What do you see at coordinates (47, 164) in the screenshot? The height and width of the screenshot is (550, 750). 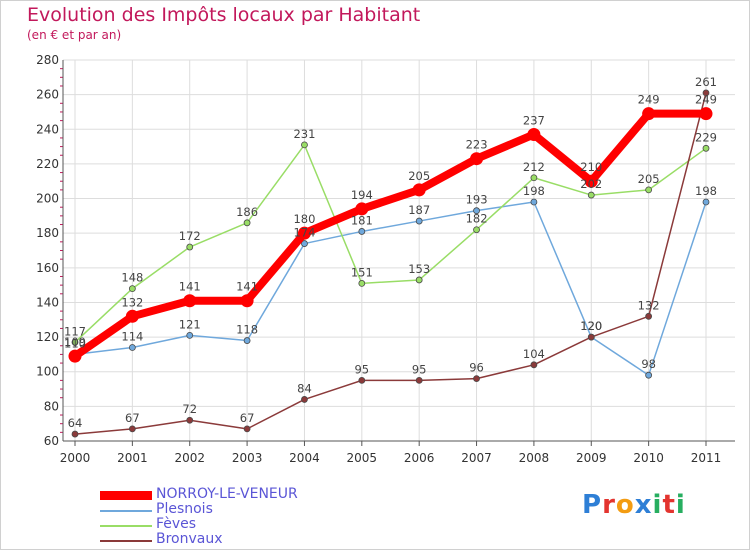 I see `y-tick-label: 220` at bounding box center [47, 164].